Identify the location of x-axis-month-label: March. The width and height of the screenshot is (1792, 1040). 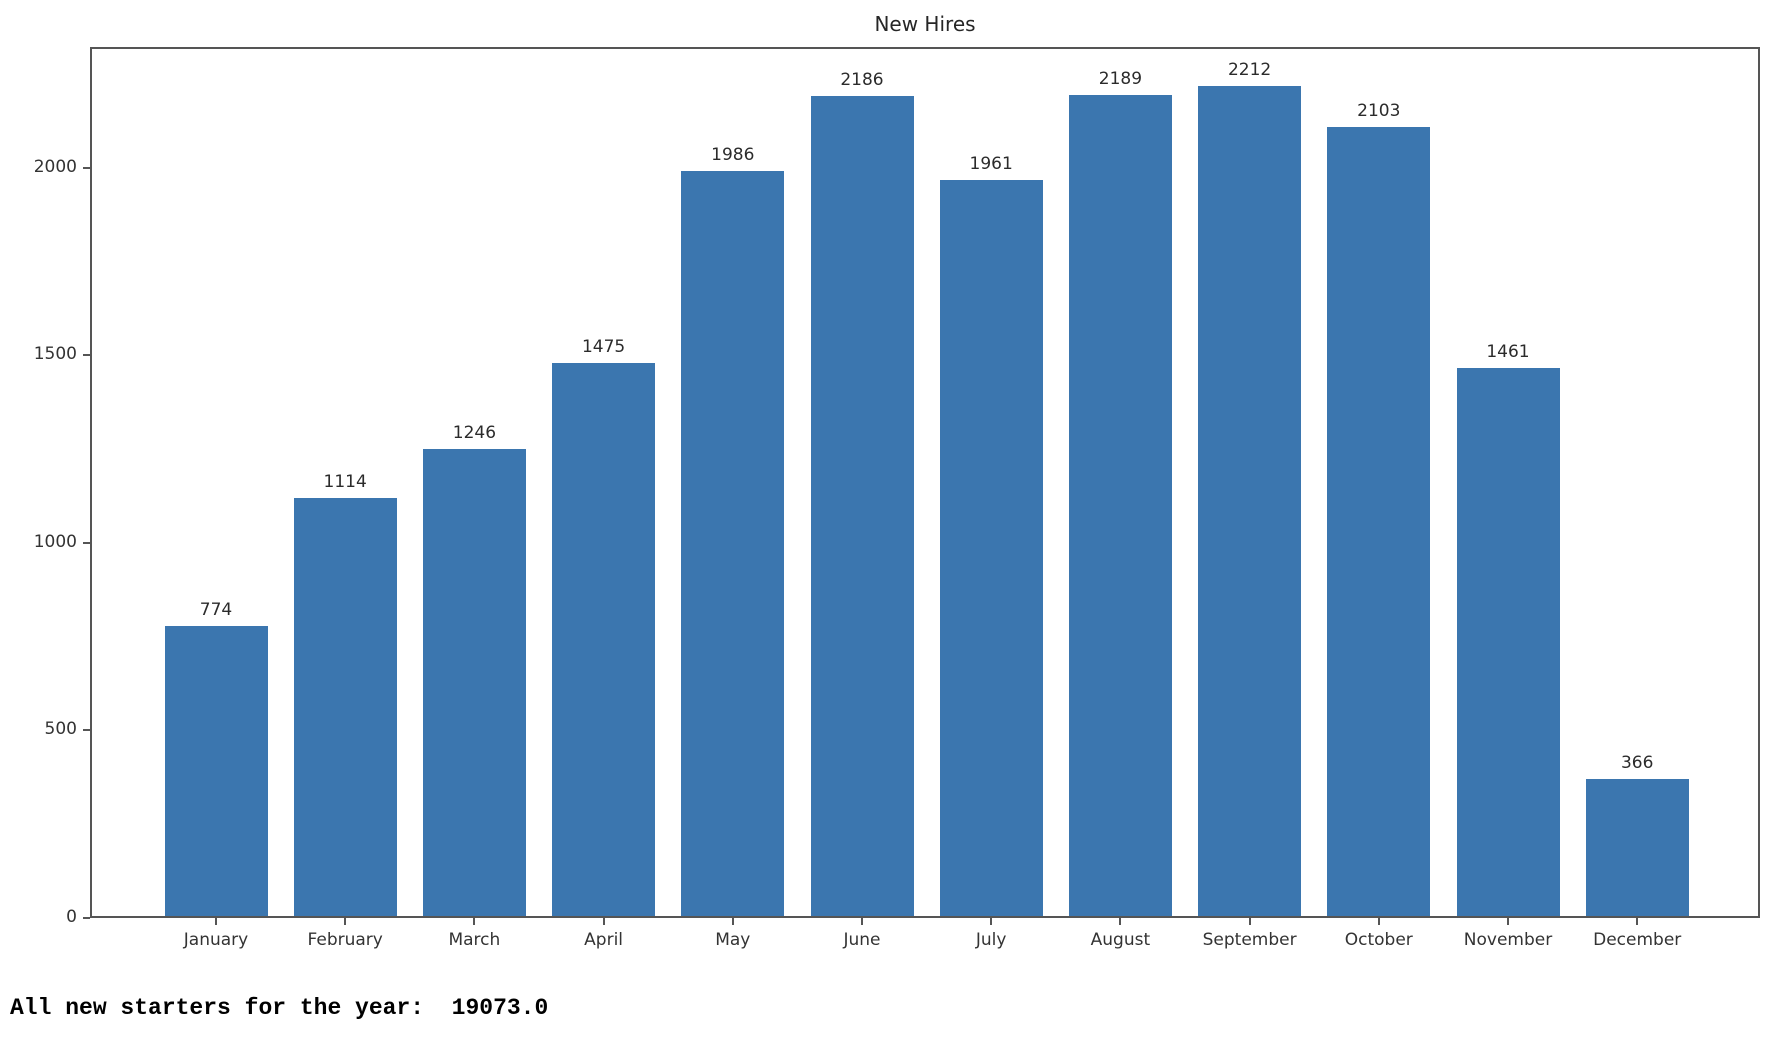
(474, 940).